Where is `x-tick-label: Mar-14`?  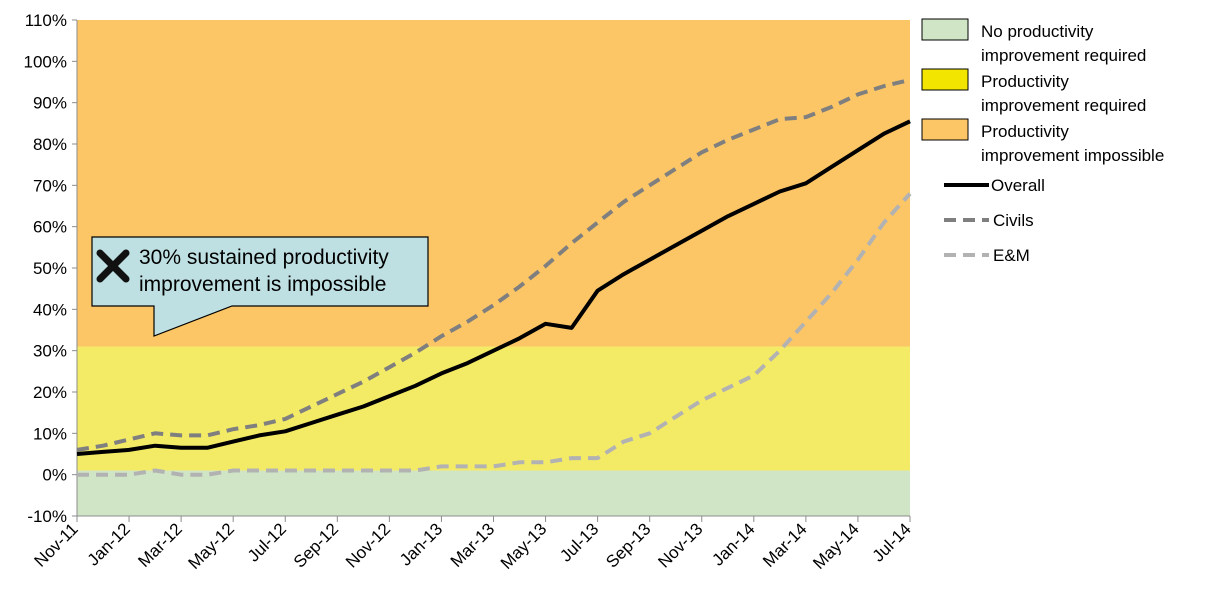 x-tick-label: Mar-14 is located at coordinates (785, 545).